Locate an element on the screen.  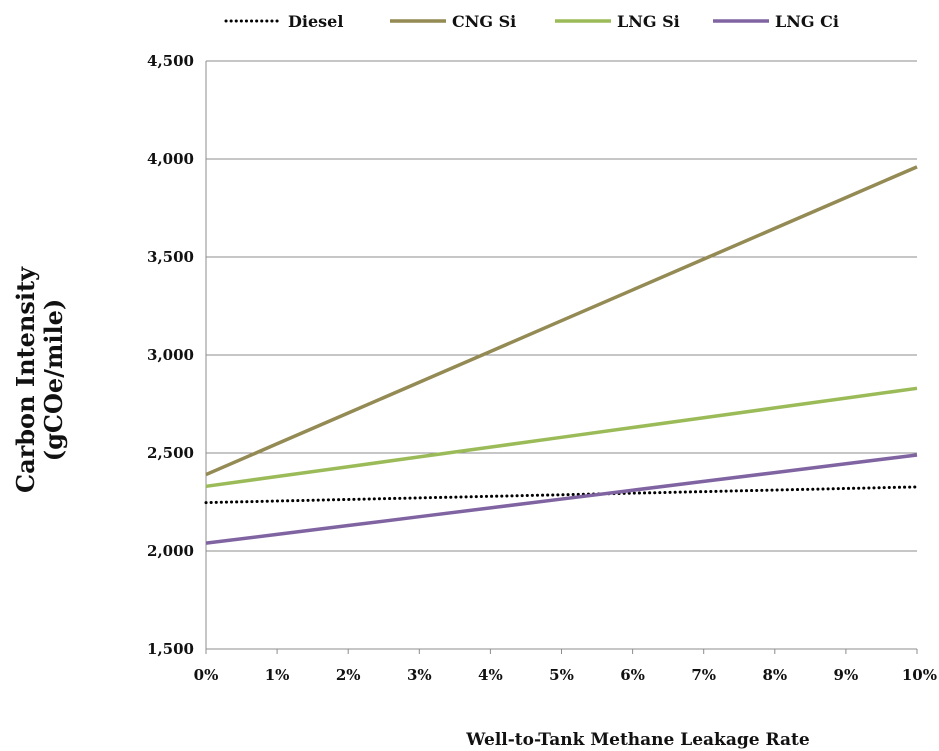
x-tick-label: 9% is located at coordinates (846, 675).